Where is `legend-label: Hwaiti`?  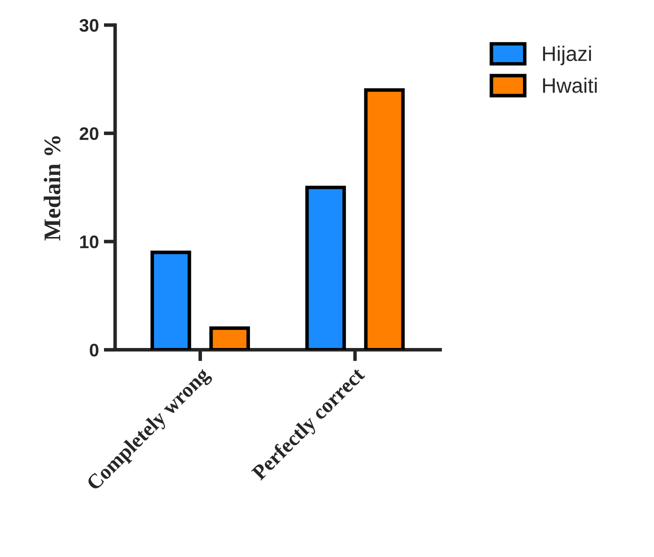 legend-label: Hwaiti is located at coordinates (570, 85).